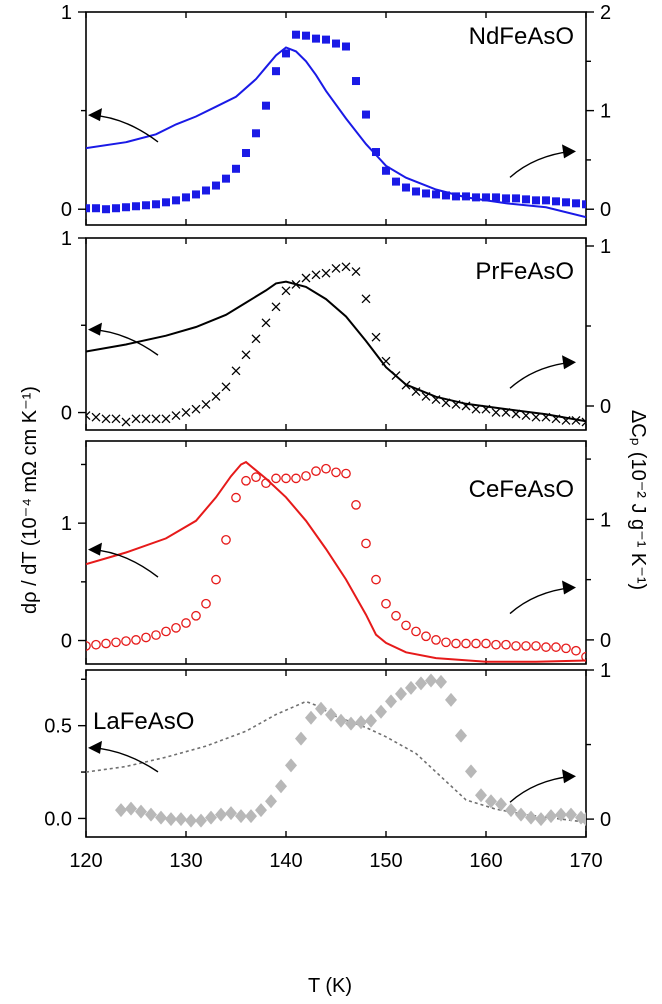 Image resolution: width=662 pixels, height=1004 pixels. Describe the element at coordinates (605, 641) in the screenshot. I see `right-y-tick-label-ce: 0` at that location.